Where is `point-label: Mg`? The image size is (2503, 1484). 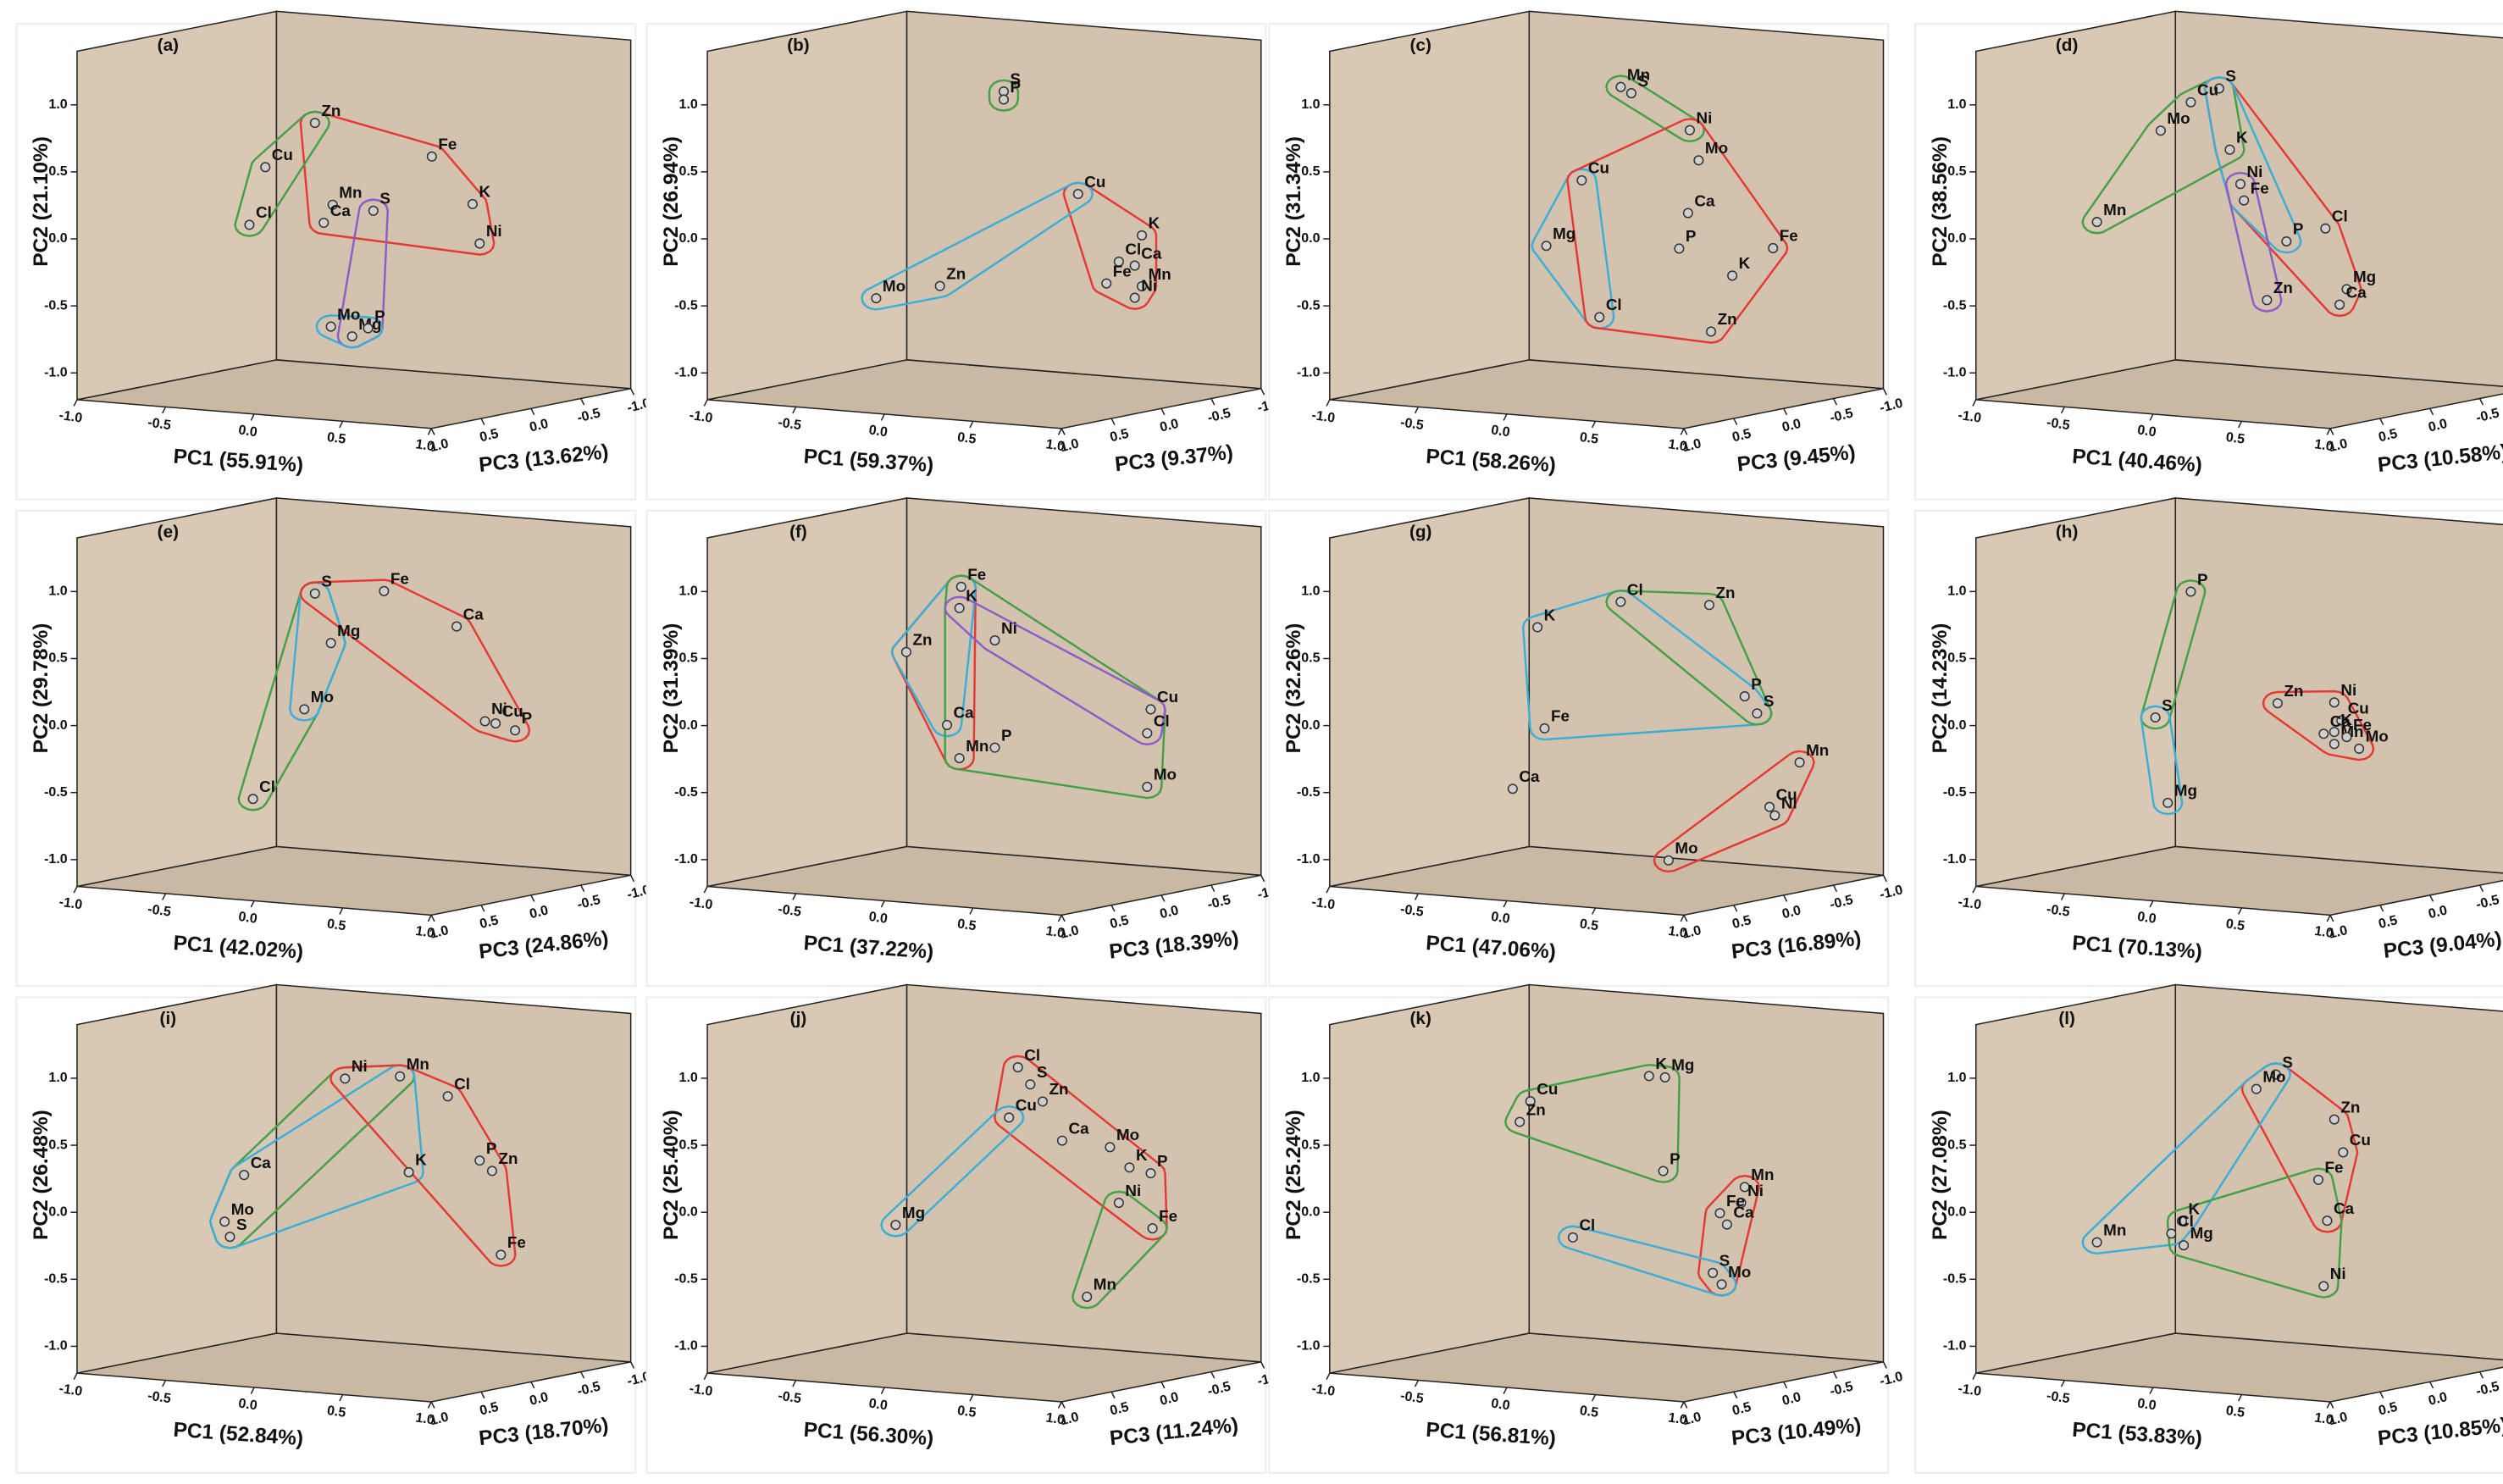
point-label: Mg is located at coordinates (2365, 276).